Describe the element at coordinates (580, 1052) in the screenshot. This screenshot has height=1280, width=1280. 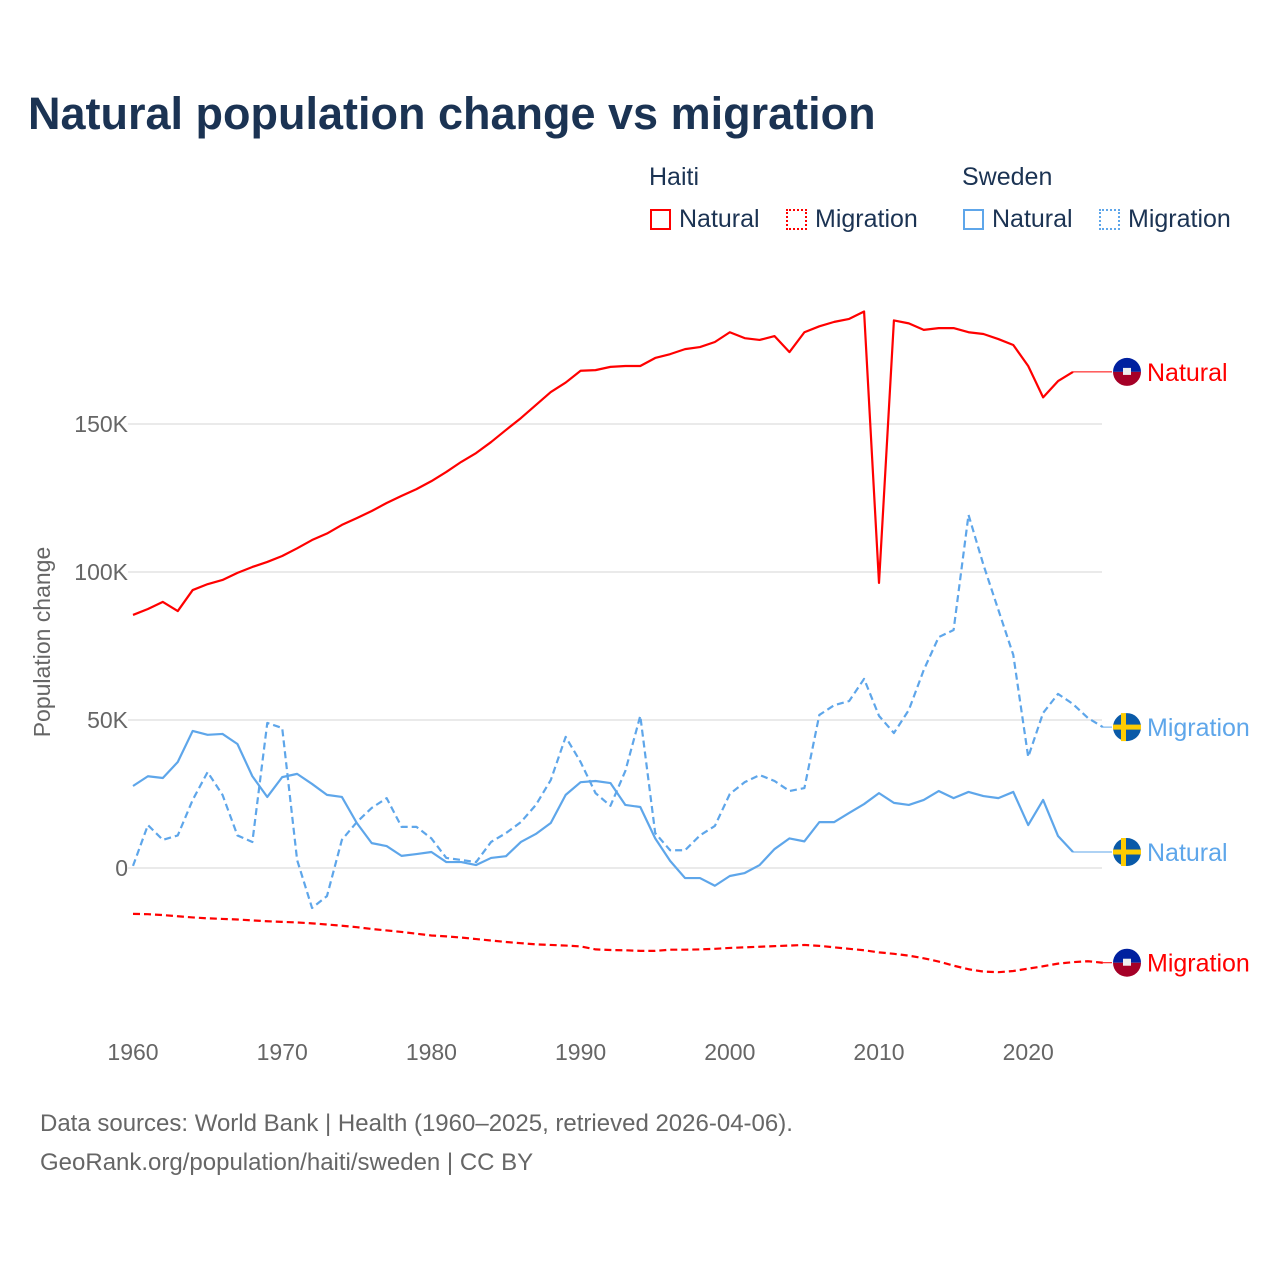
I see `x-tick-label: 1990` at that location.